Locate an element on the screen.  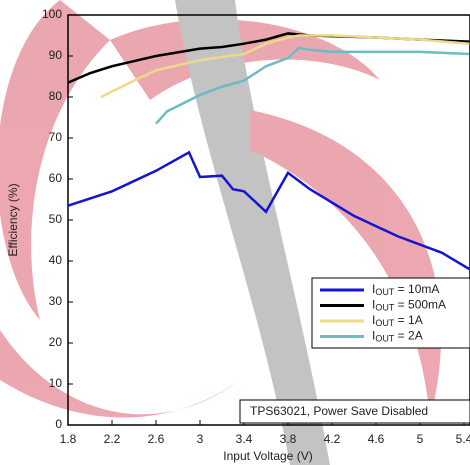
y-tick-label: 90 is located at coordinates (56, 55).